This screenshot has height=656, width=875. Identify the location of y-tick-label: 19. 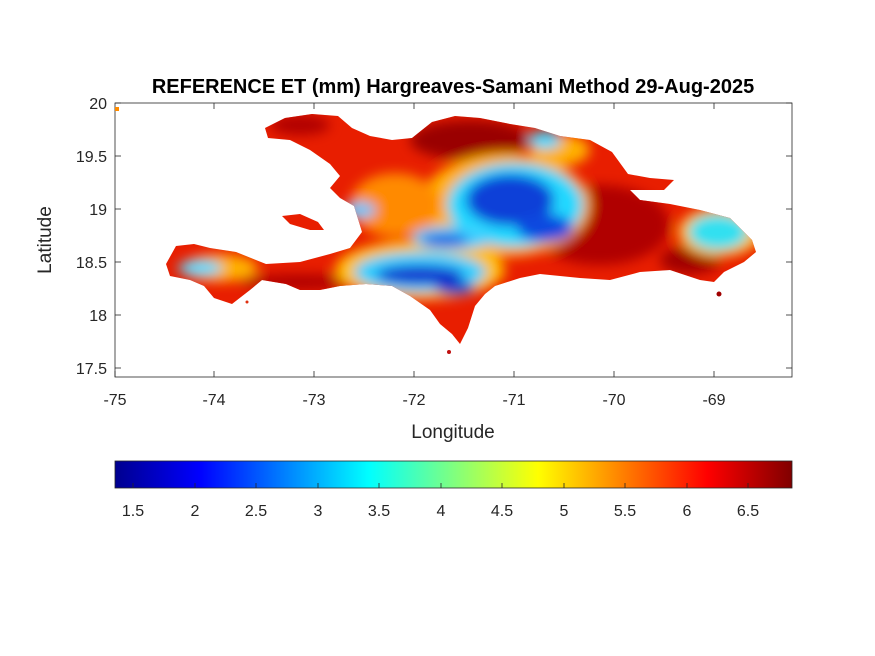
(98, 210).